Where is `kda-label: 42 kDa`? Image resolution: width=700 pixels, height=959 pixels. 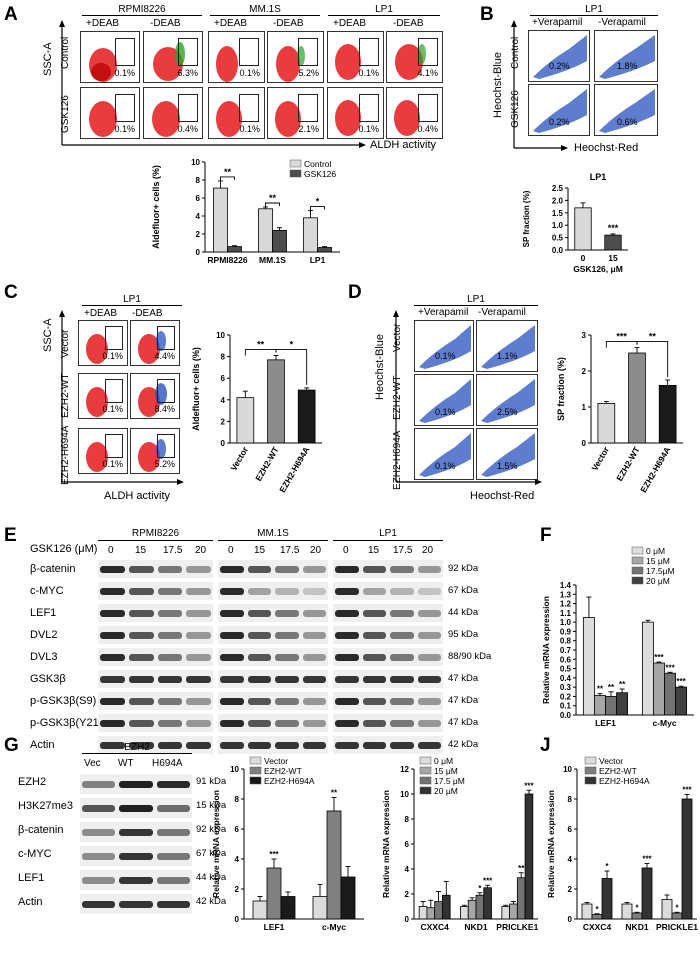
kda-label: 42 kDa is located at coordinates (211, 901).